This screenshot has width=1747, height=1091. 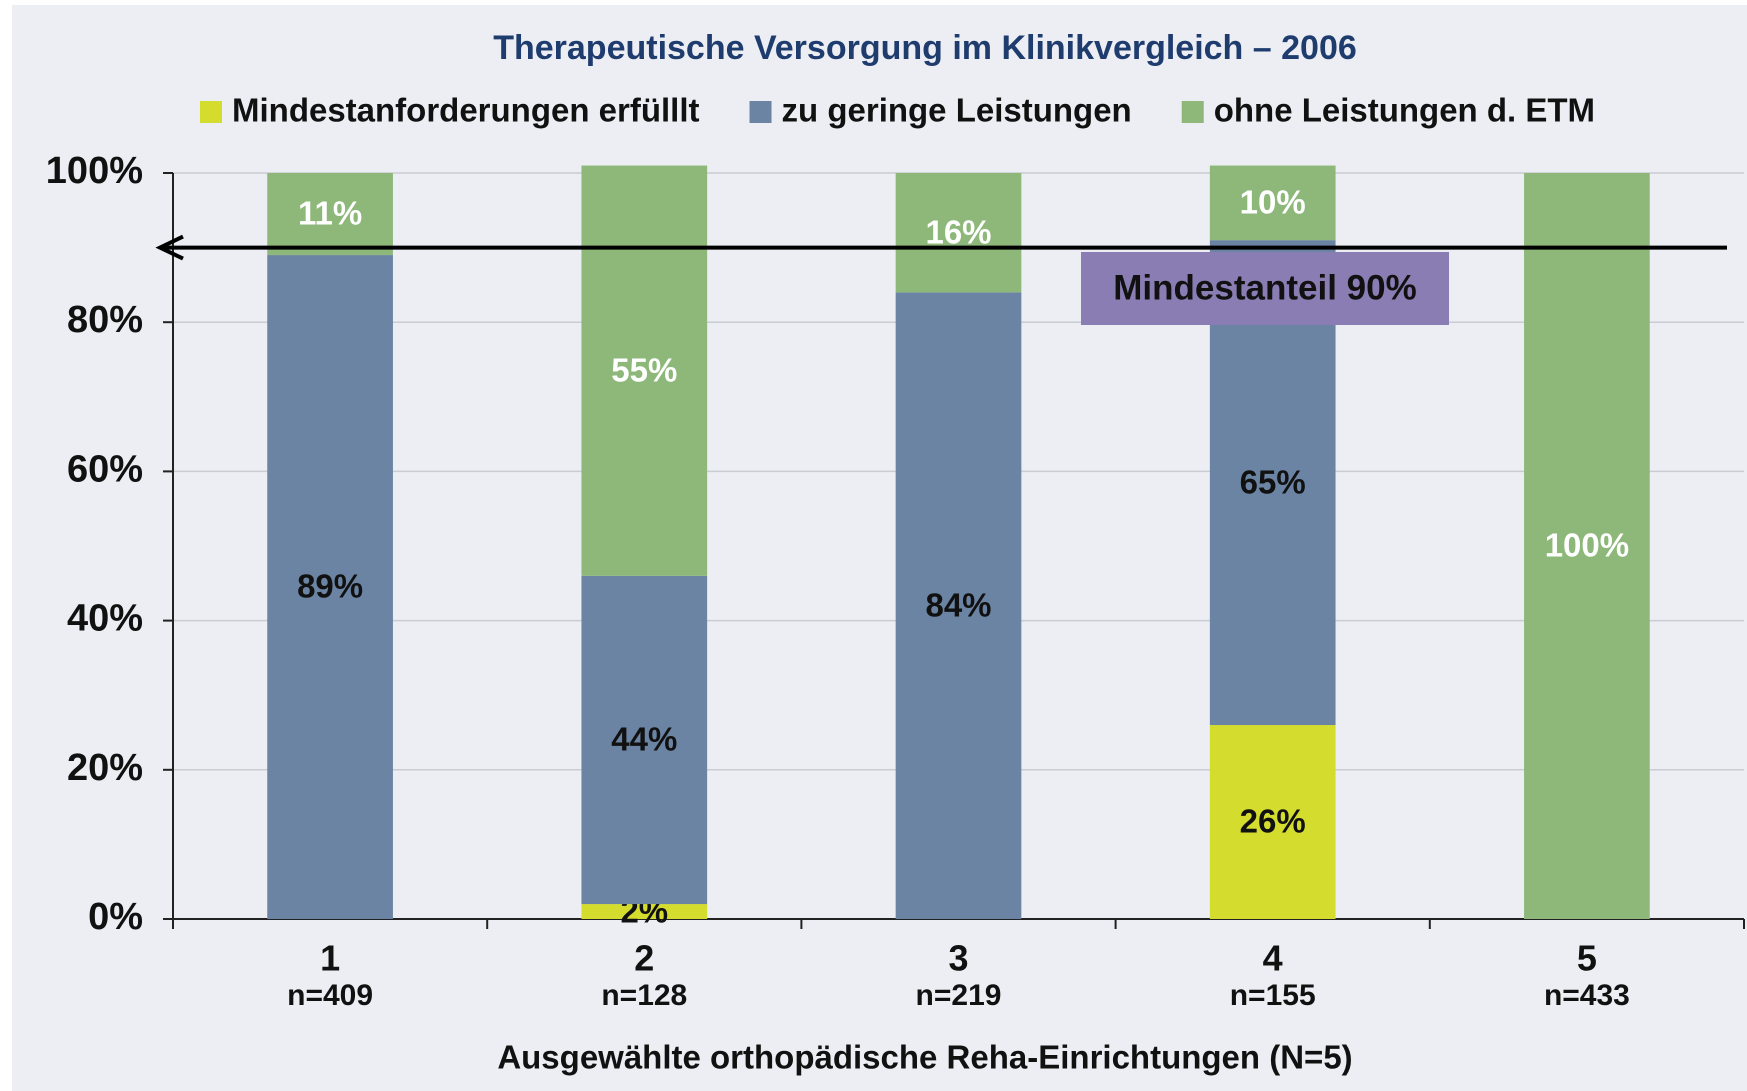 What do you see at coordinates (105, 619) in the screenshot?
I see `y-tick-label: 40%` at bounding box center [105, 619].